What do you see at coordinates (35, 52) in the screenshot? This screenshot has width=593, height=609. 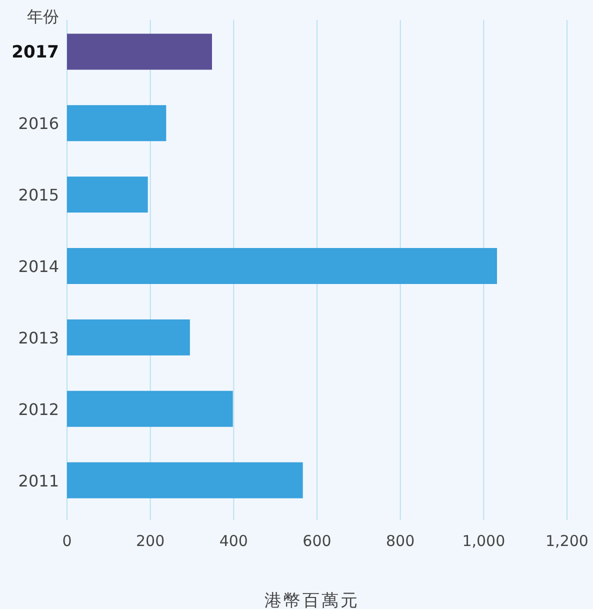 I see `y-tick-label: 2017` at bounding box center [35, 52].